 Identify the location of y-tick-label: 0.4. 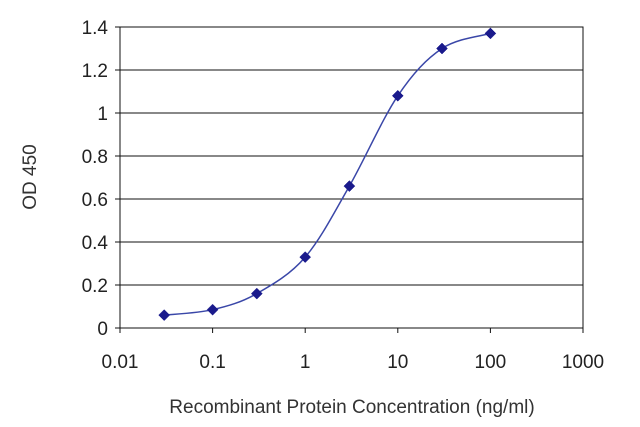
(95, 243).